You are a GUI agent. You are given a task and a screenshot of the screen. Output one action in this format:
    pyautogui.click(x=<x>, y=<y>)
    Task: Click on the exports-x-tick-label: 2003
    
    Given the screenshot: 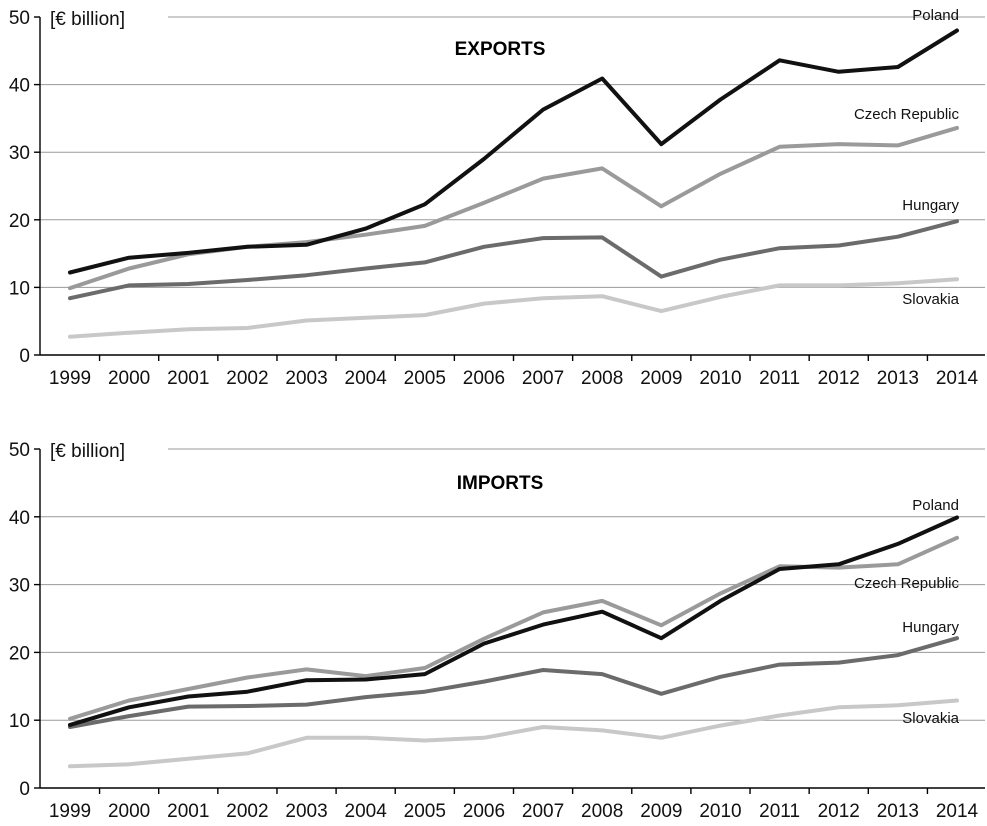 What is the action you would take?
    pyautogui.click(x=306, y=378)
    